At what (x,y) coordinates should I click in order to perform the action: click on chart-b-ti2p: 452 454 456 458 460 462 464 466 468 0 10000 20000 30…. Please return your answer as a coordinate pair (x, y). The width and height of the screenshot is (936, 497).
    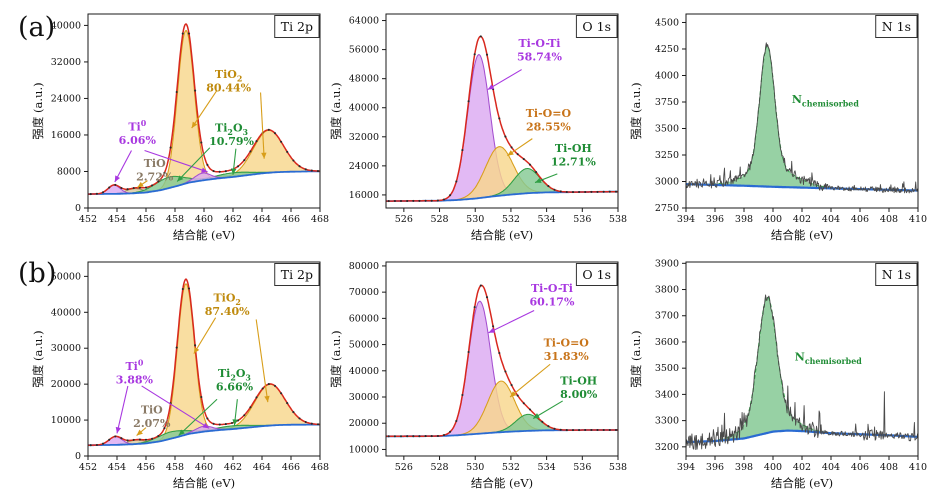
    Looking at the image, I should click on (180, 375).